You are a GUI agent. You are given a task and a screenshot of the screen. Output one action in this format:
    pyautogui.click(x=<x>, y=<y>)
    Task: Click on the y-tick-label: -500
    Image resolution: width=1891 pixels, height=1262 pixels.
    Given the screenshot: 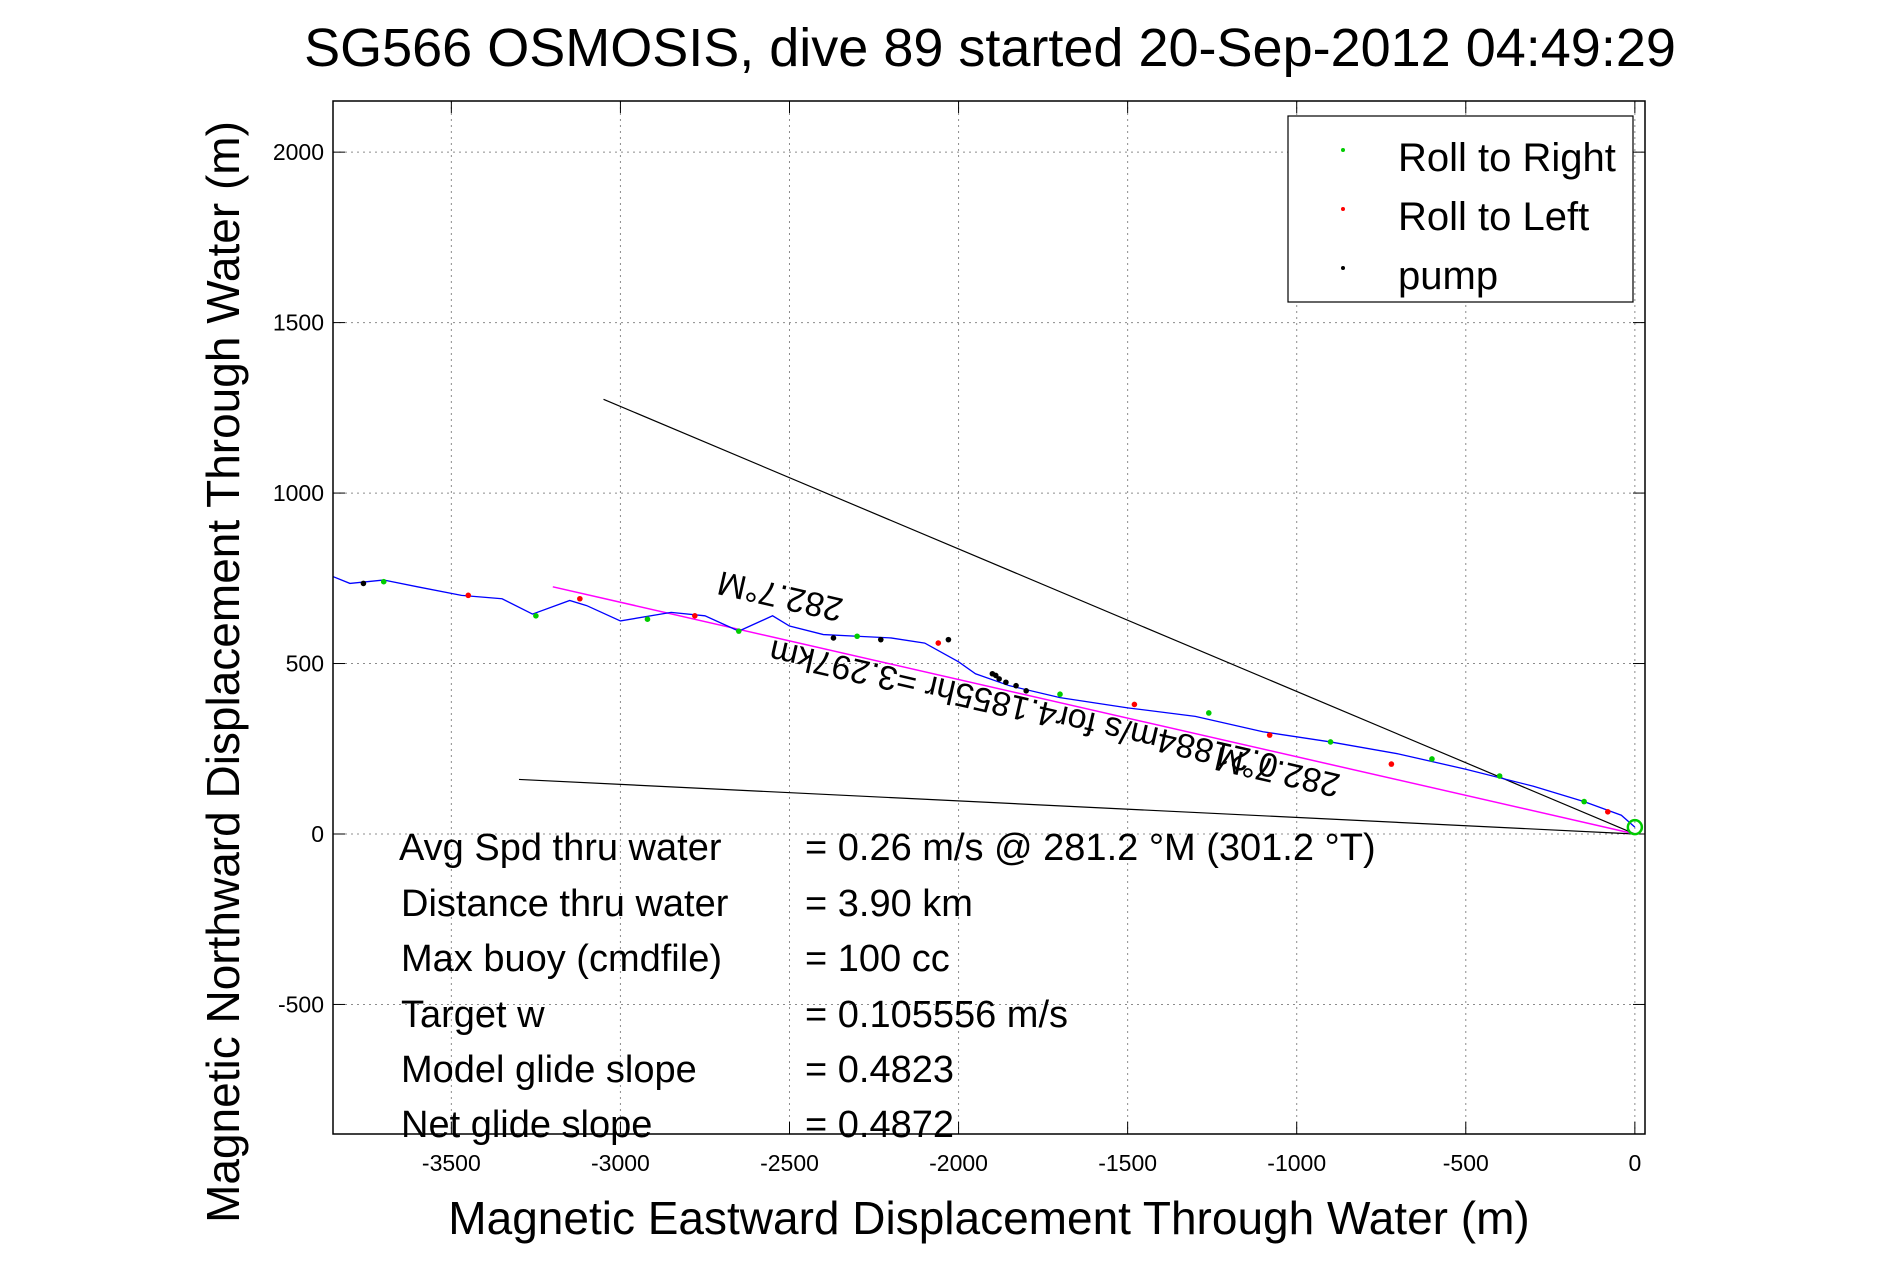 What is the action you would take?
    pyautogui.click(x=301, y=1004)
    